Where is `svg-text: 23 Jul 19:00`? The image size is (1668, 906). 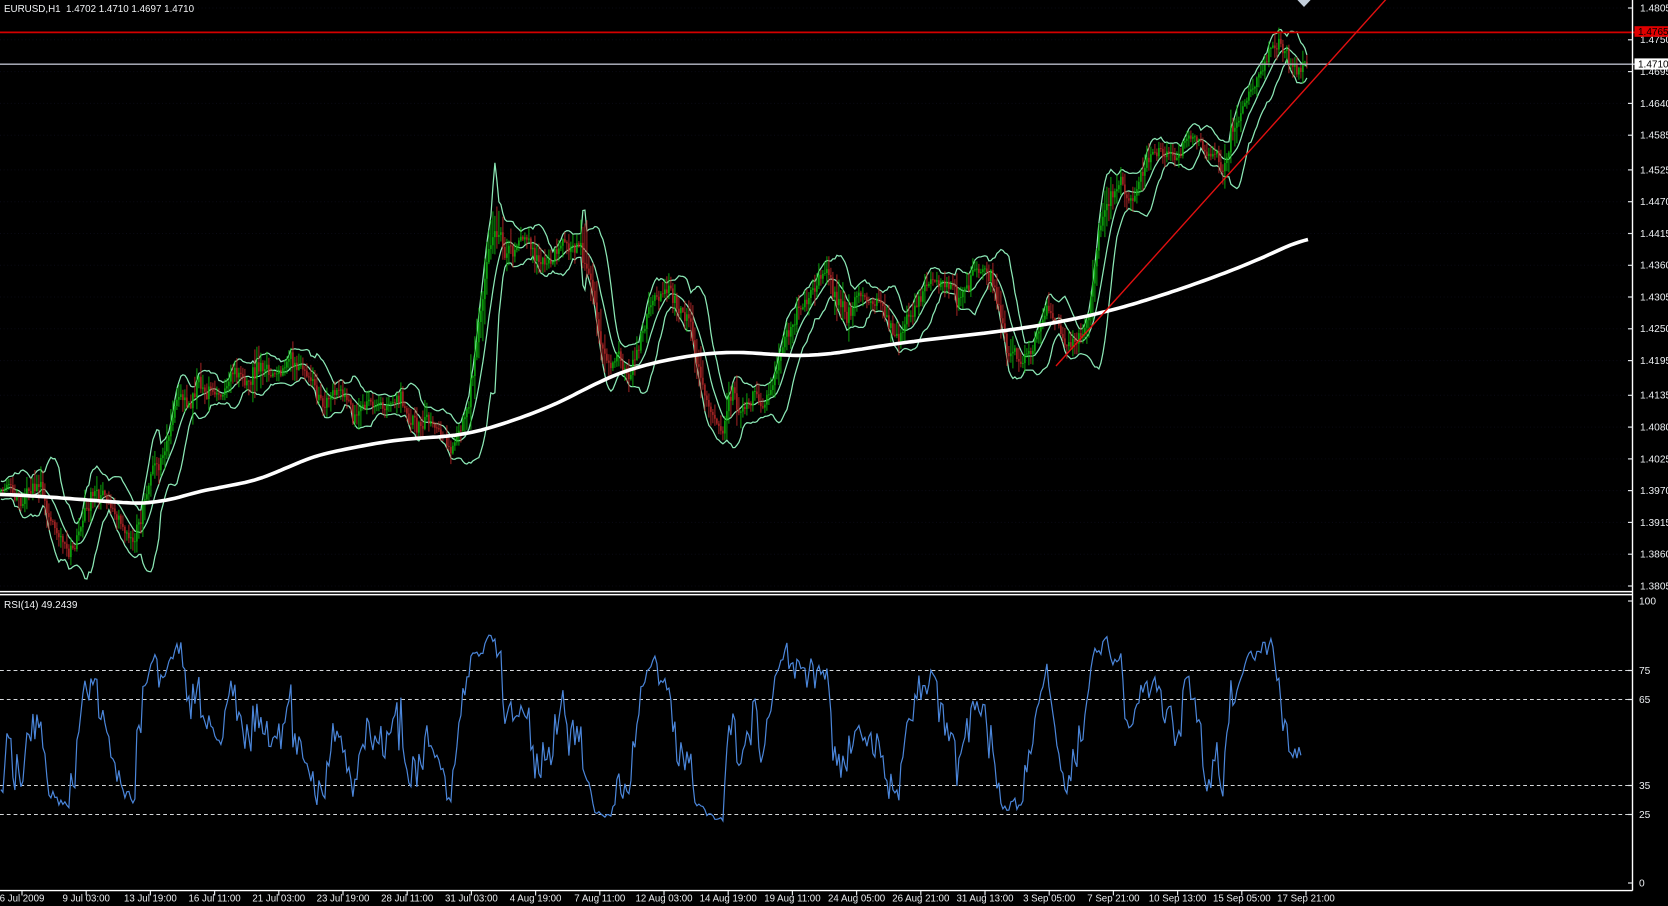 svg-text: 23 Jul 19:00 is located at coordinates (343, 899).